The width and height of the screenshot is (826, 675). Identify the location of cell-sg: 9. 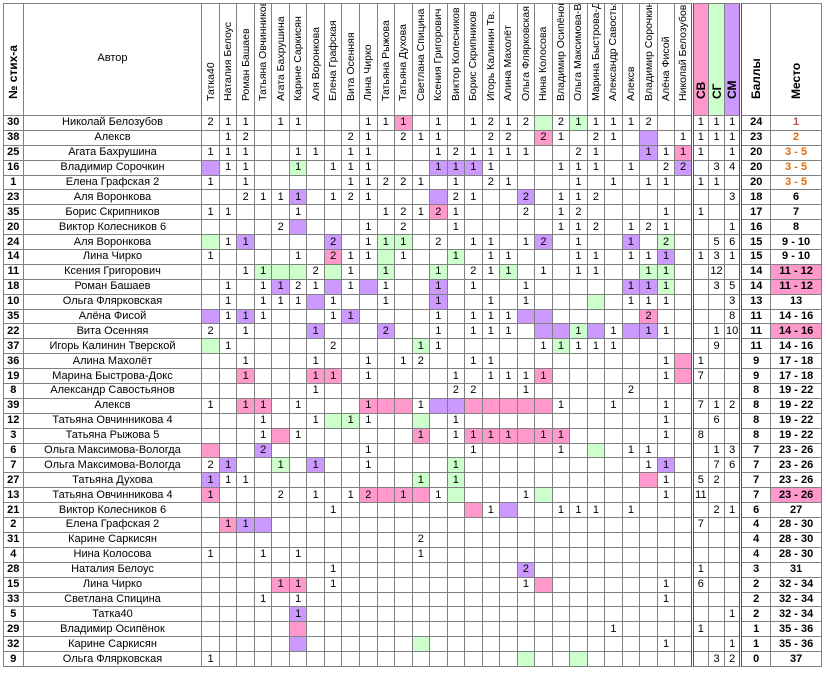
(716, 346).